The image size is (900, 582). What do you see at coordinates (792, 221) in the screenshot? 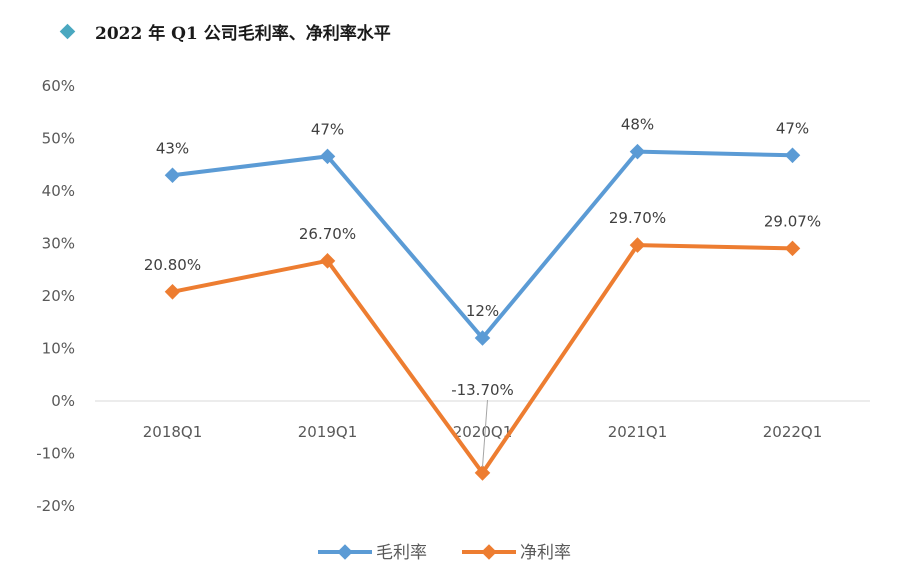
I see `data-label: 29.07%` at bounding box center [792, 221].